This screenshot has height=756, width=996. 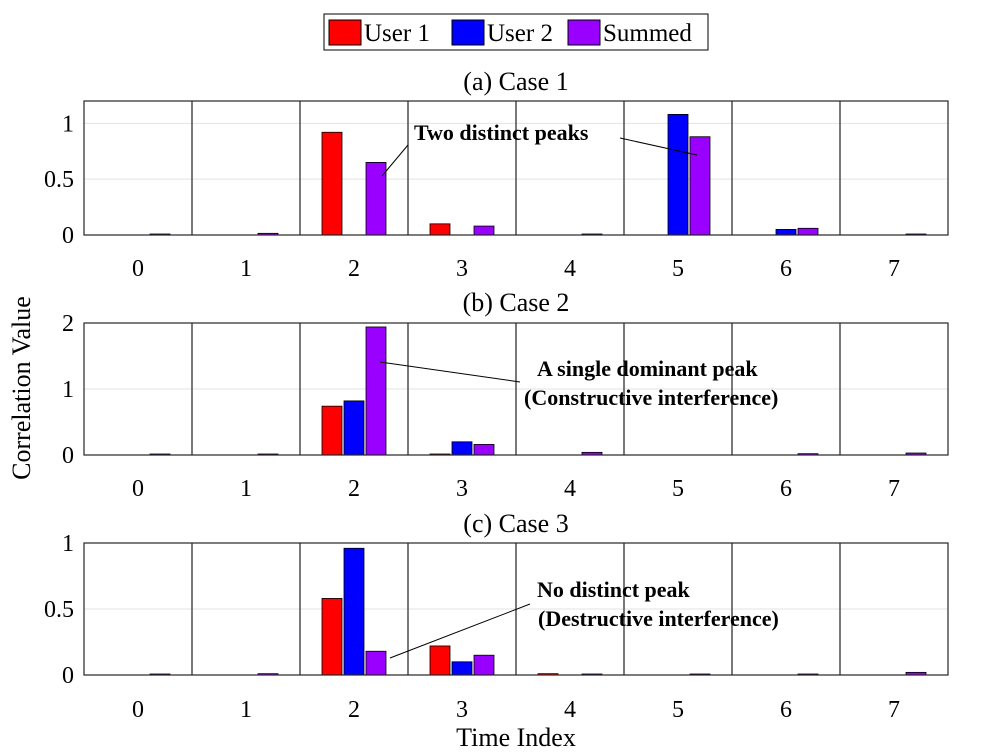 I want to click on legend-swatch-user1, so click(x=345, y=32).